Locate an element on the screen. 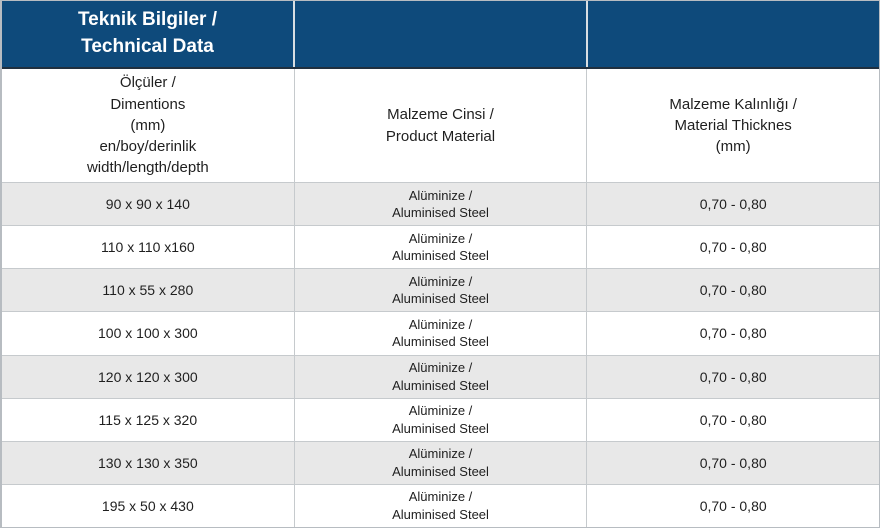 The height and width of the screenshot is (528, 880). dimensions-cell: 110 x 110 x160 is located at coordinates (148, 247).